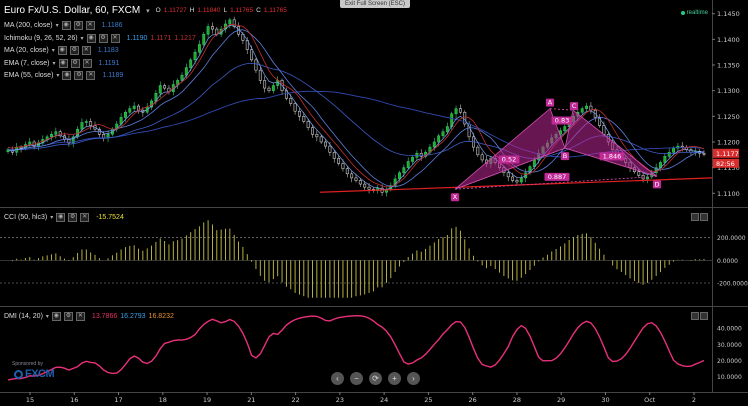  I want to click on scroll-left-button: ‹, so click(337, 378).